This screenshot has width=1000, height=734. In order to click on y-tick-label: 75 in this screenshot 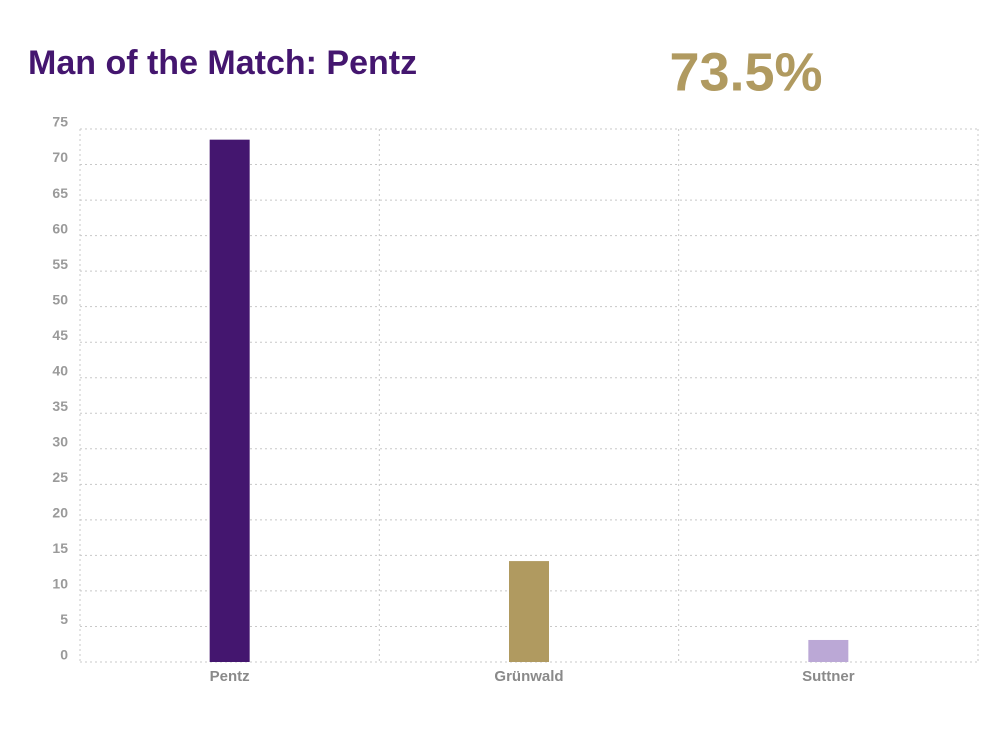, I will do `click(60, 122)`.